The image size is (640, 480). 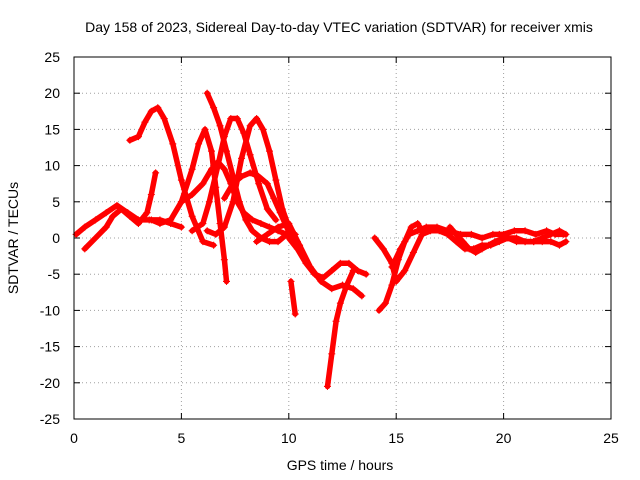 I want to click on y-tick-label: 0, so click(x=56, y=238).